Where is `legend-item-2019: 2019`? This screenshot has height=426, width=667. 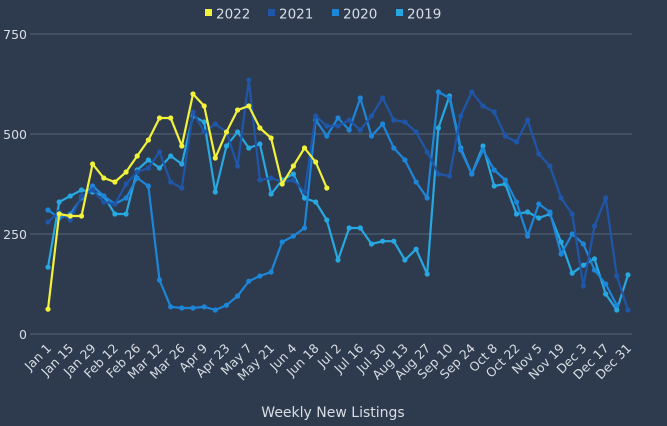
legend-item-2019: 2019 is located at coordinates (418, 15).